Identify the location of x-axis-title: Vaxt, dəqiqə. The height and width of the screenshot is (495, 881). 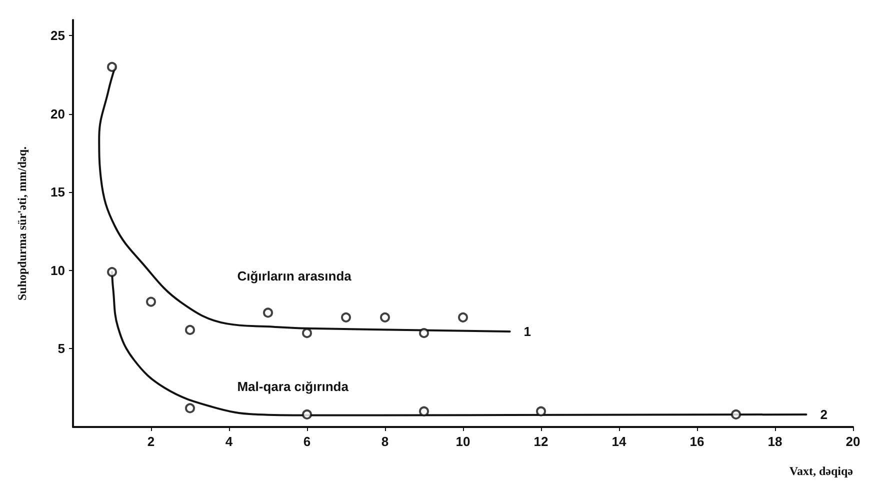
(821, 471).